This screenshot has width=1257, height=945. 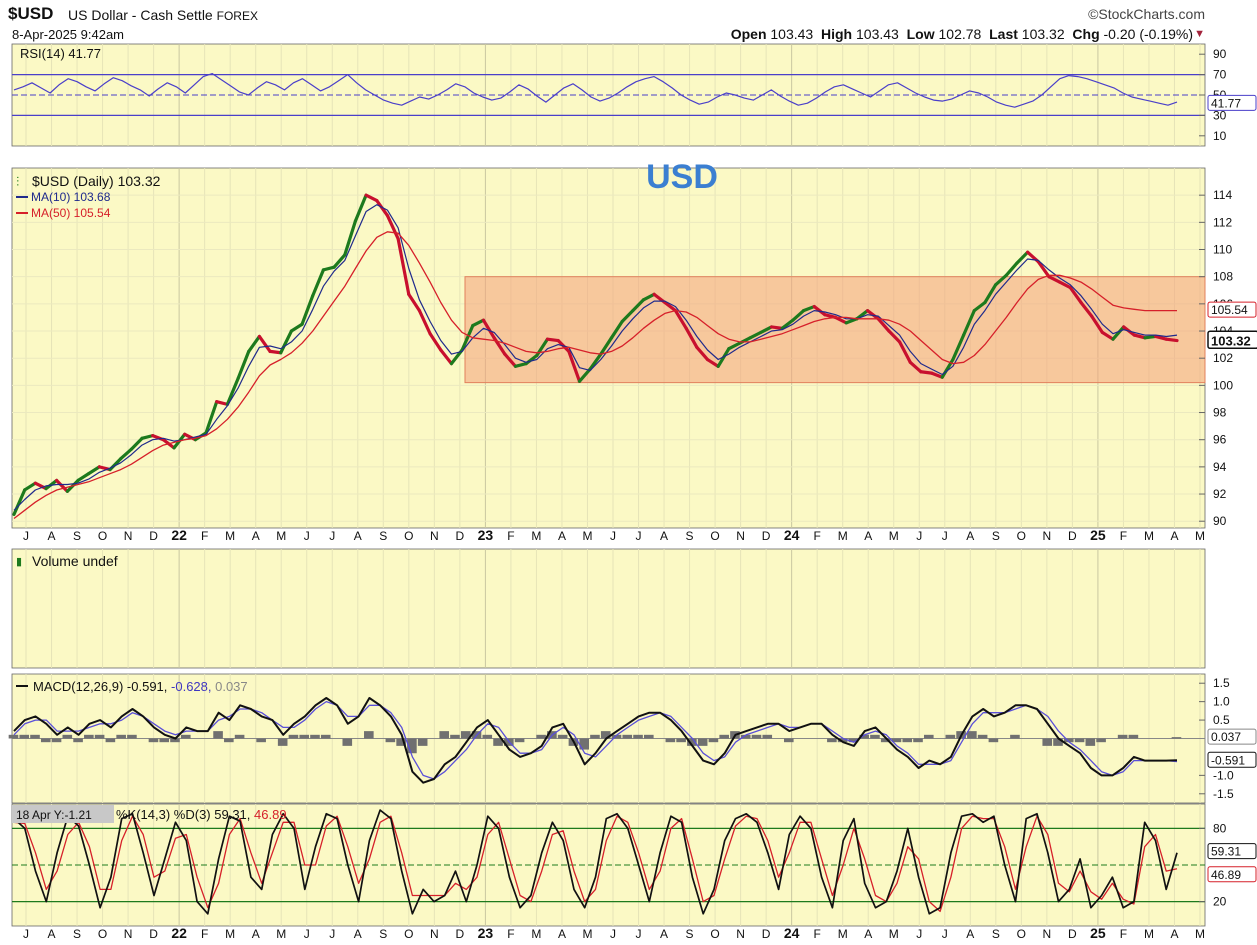 What do you see at coordinates (183, 814) in the screenshot?
I see `stoch-title-part: %K(14,3) %D(3) 59.31,` at bounding box center [183, 814].